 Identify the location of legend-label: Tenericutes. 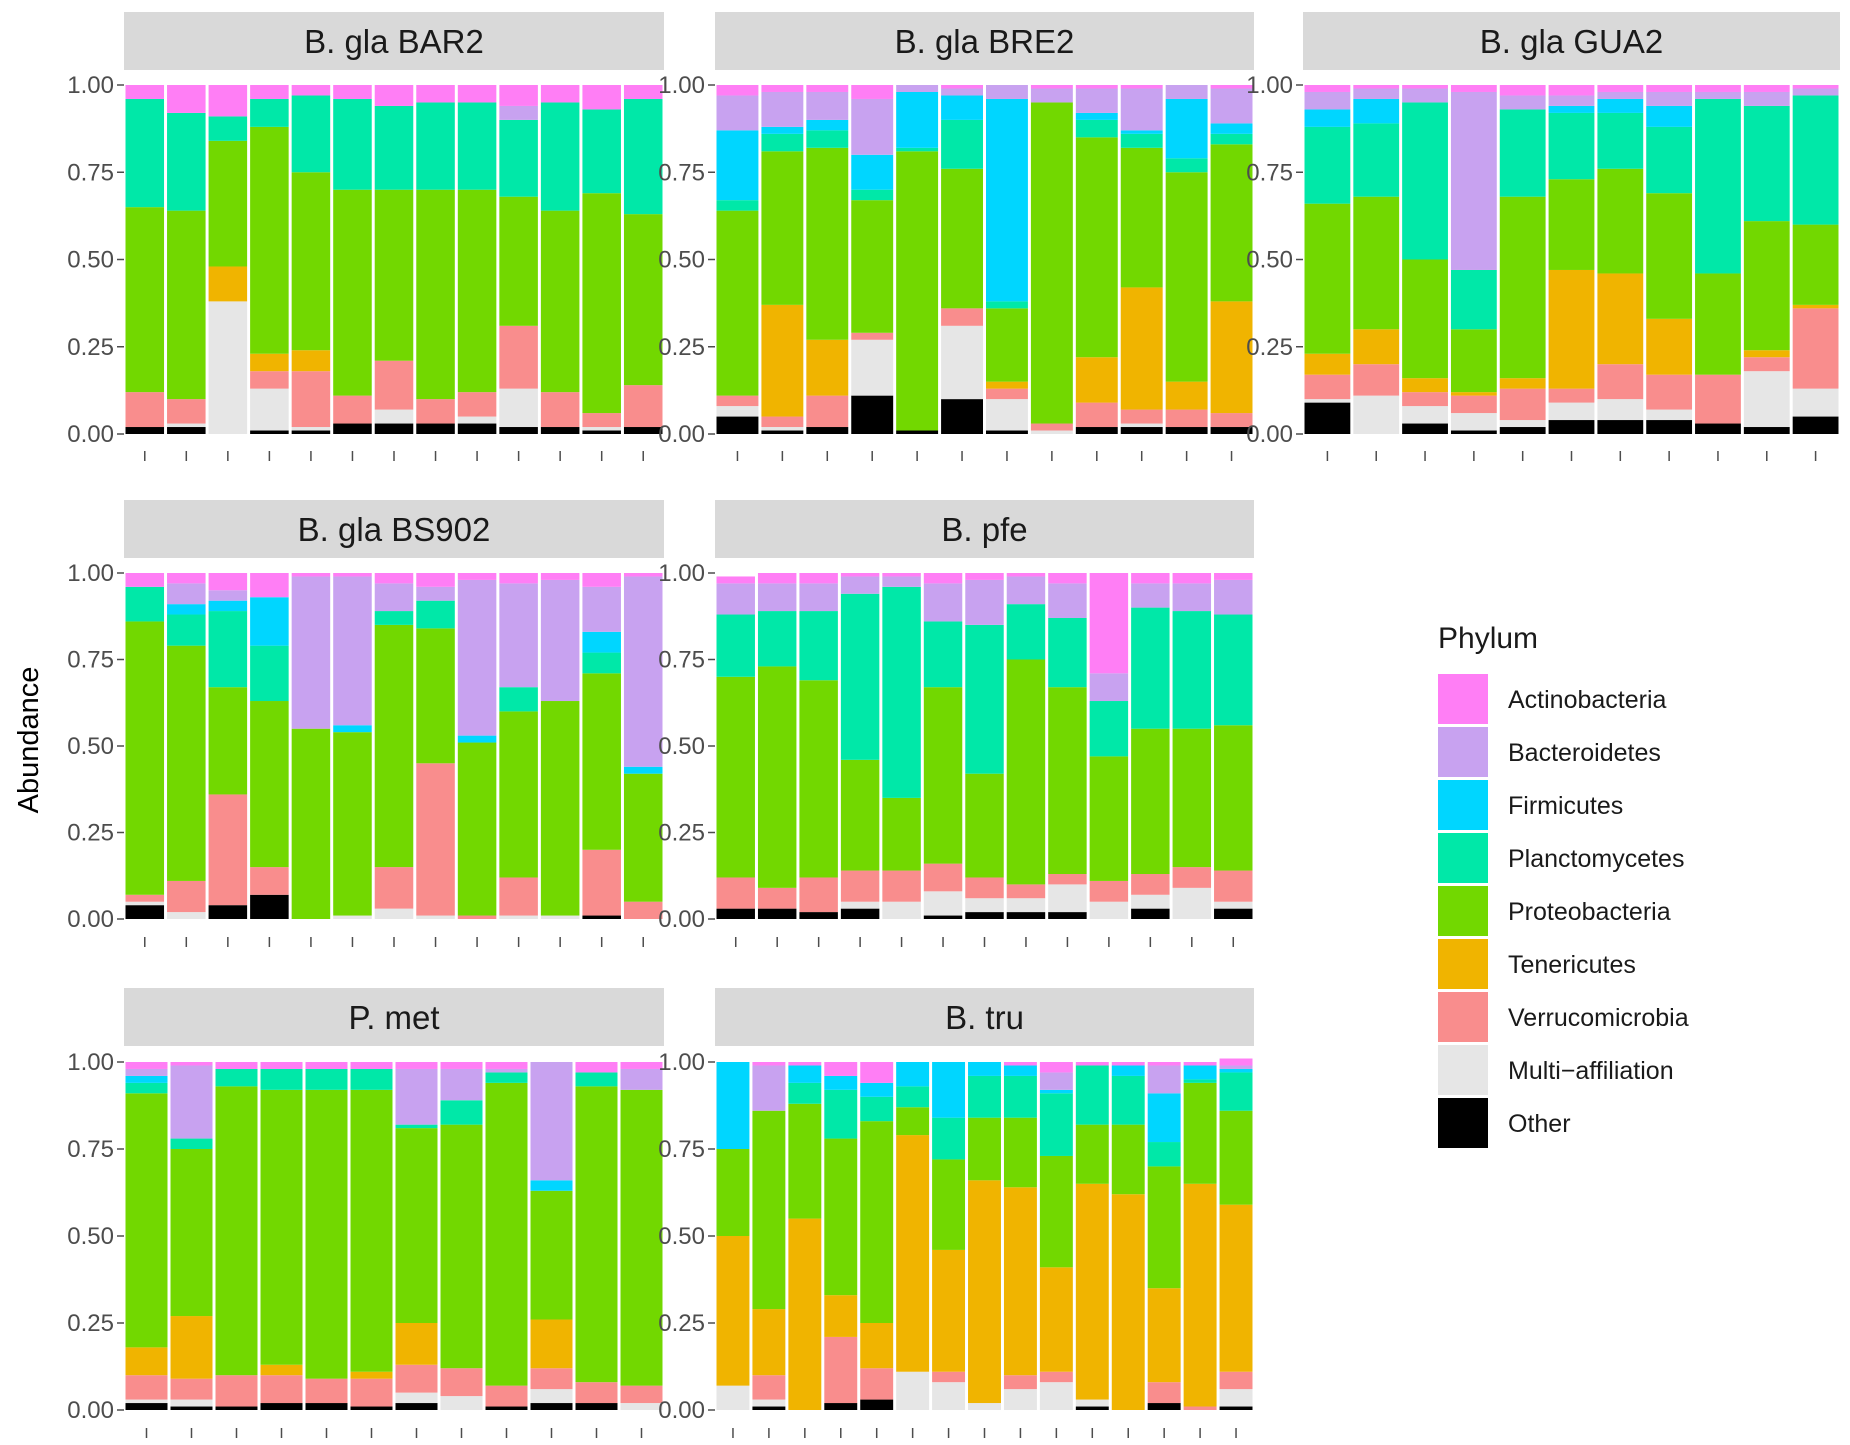
(1572, 965).